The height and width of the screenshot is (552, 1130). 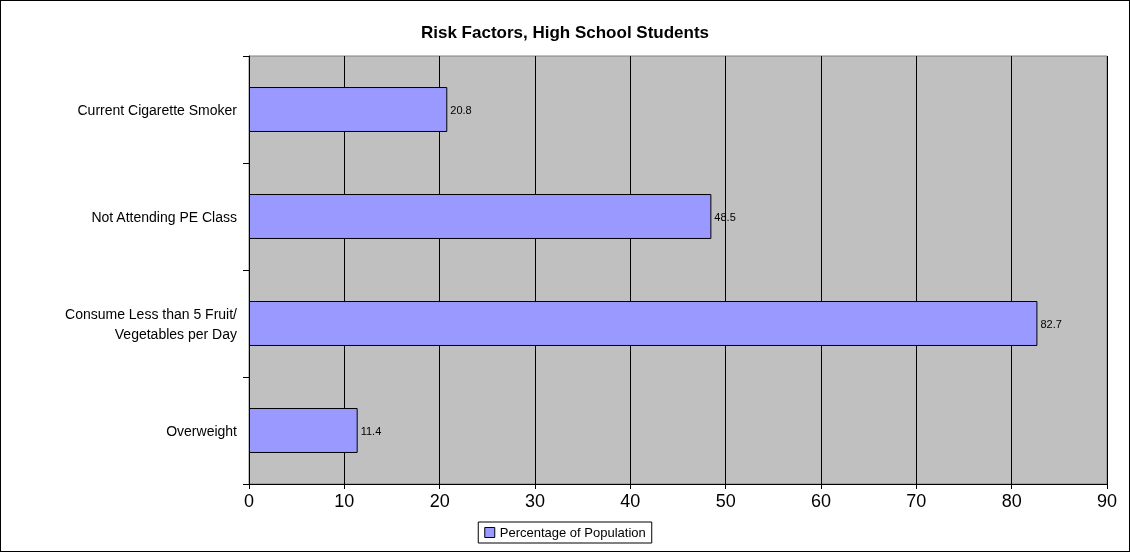 I want to click on chart-title: Risk Factors, High School Students, so click(x=565, y=32).